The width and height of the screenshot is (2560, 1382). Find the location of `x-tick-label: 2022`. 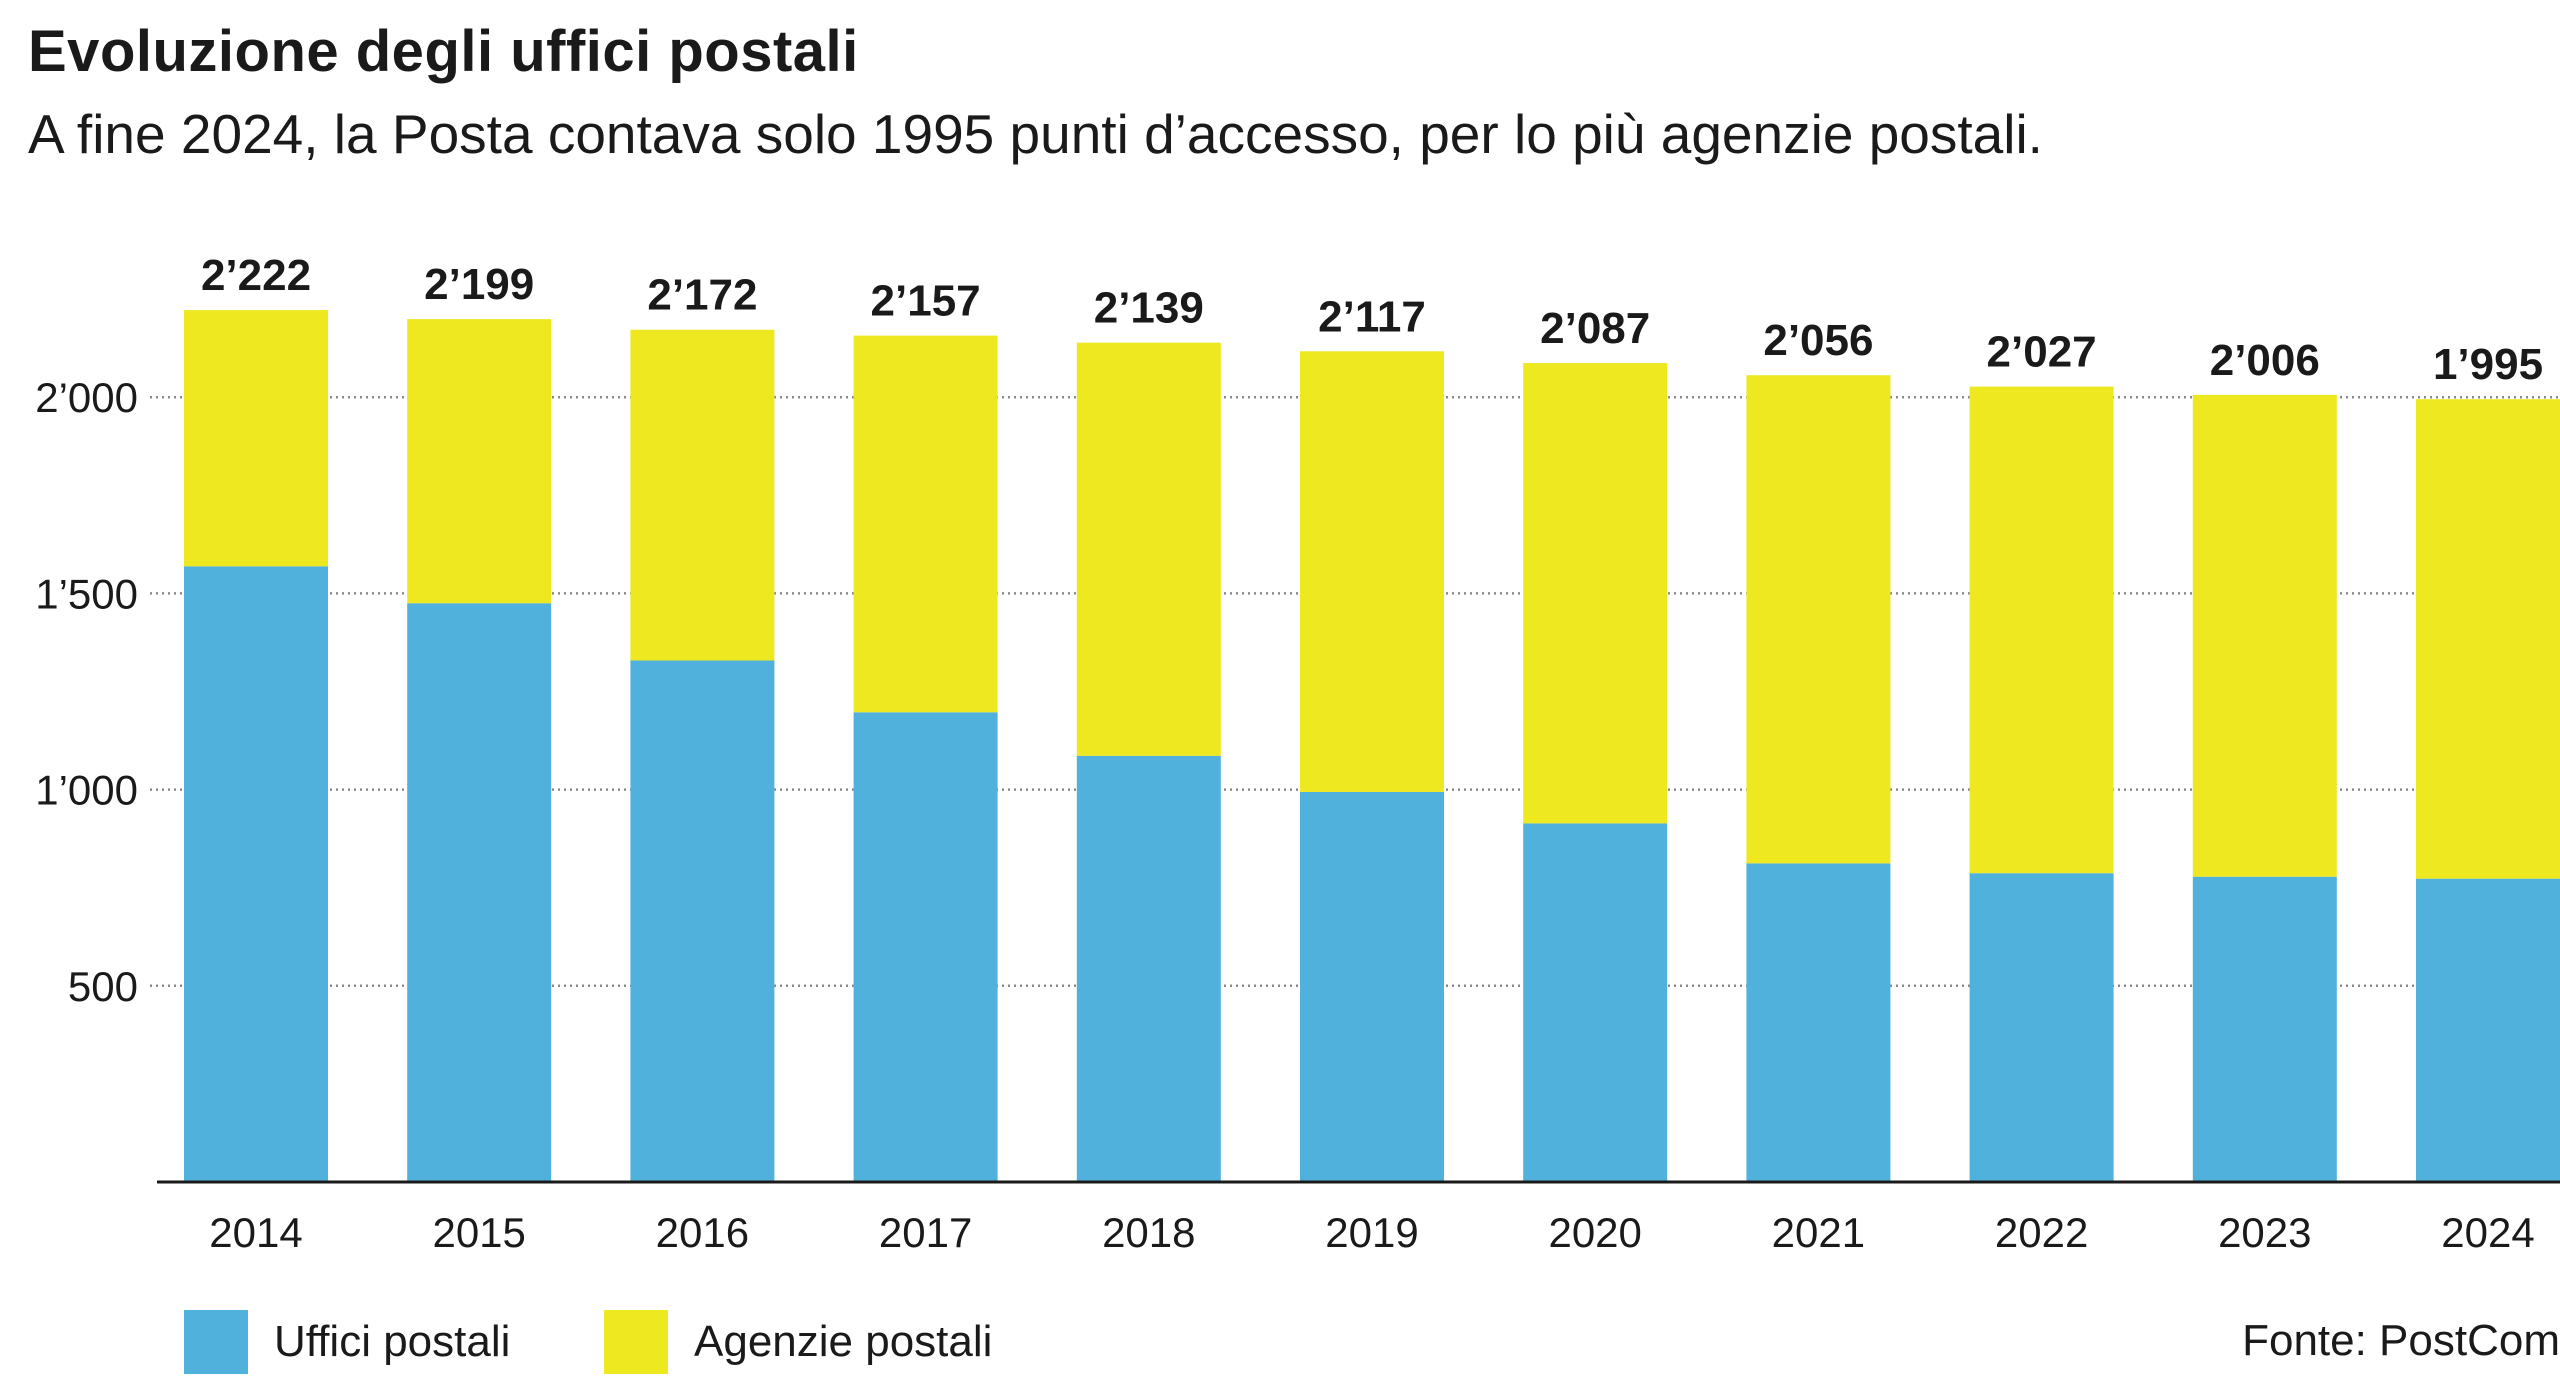

x-tick-label: 2022 is located at coordinates (2041, 1232).